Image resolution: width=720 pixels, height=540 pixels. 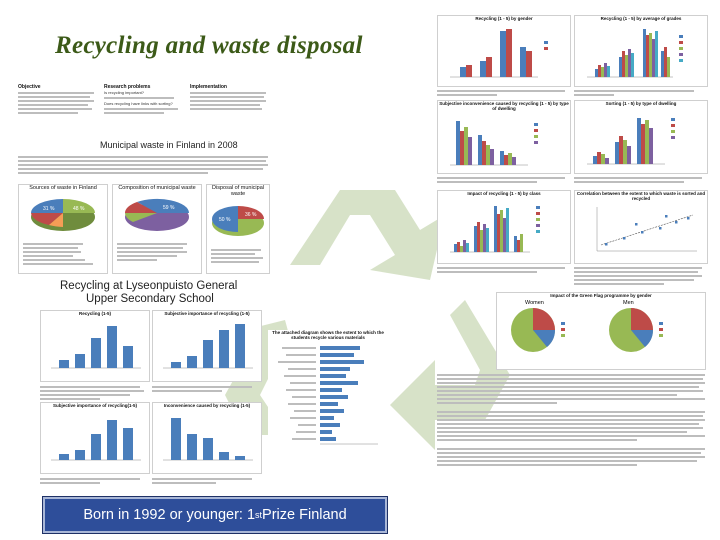 What do you see at coordinates (229, 98) in the screenshot?
I see `implementation-column: Implementation` at bounding box center [229, 98].